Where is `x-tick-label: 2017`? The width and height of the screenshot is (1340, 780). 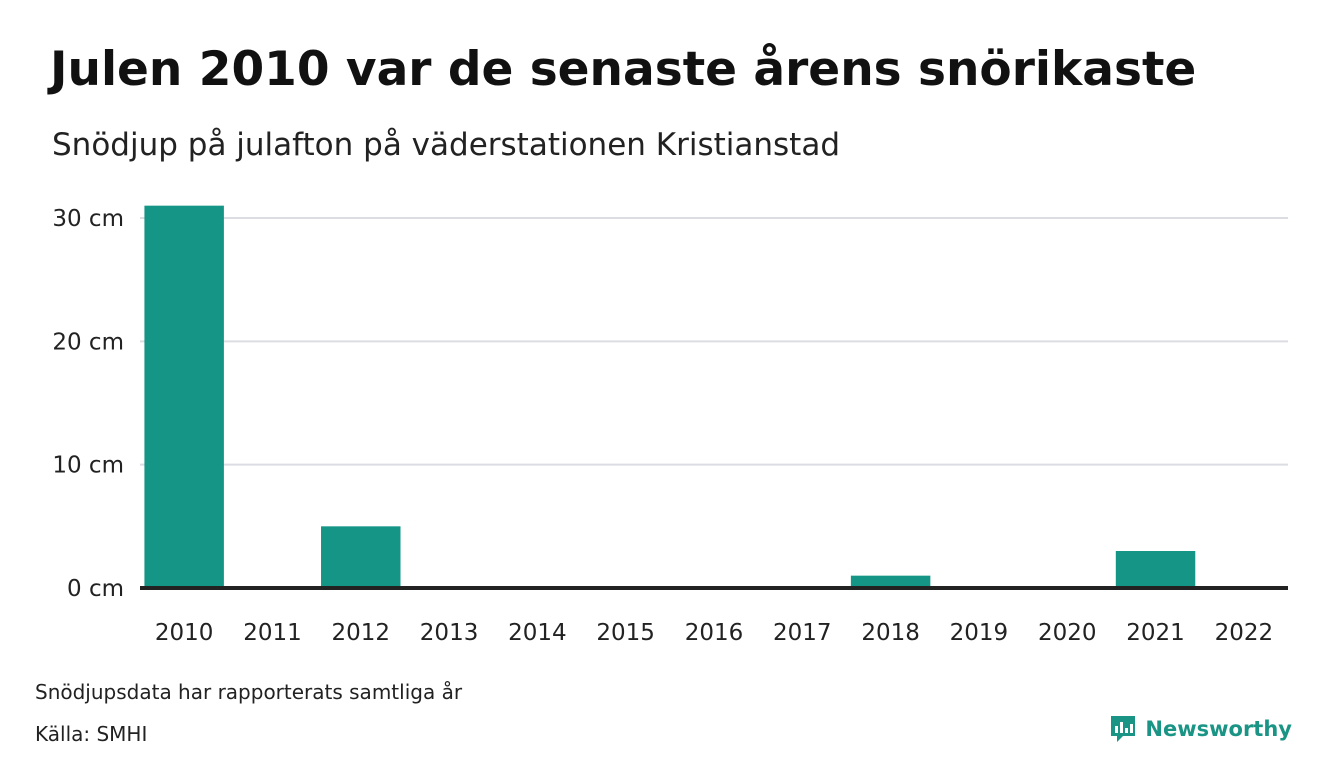
x-tick-label: 2017 is located at coordinates (802, 633).